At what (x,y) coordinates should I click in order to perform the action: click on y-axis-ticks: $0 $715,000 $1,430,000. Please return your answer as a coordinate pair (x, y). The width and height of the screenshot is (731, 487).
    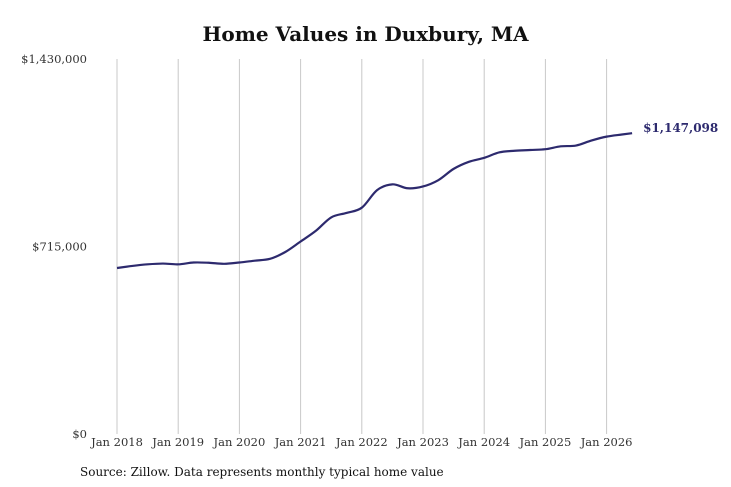
    Looking at the image, I should click on (54, 246).